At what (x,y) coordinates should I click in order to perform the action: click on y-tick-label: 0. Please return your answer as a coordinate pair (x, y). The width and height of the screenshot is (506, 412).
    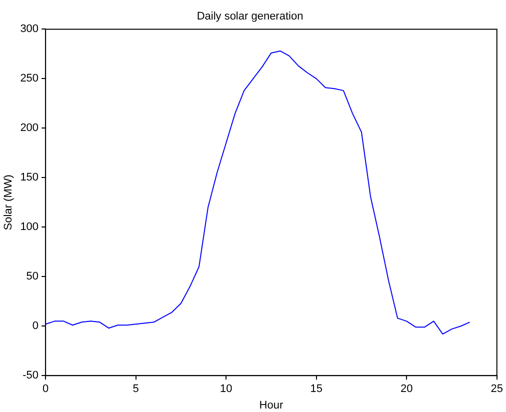
    Looking at the image, I should click on (35, 326).